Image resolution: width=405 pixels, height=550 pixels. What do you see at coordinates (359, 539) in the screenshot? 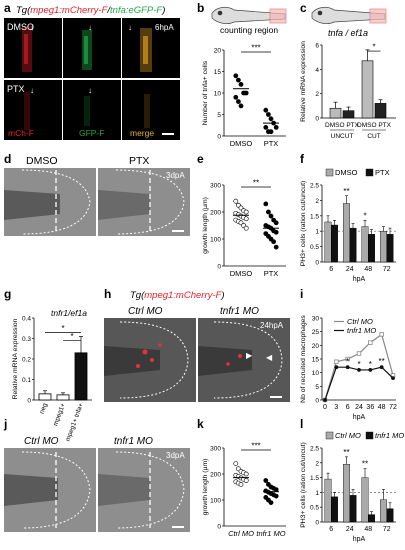
I see `x-axis-label-l: hpA` at bounding box center [359, 539].